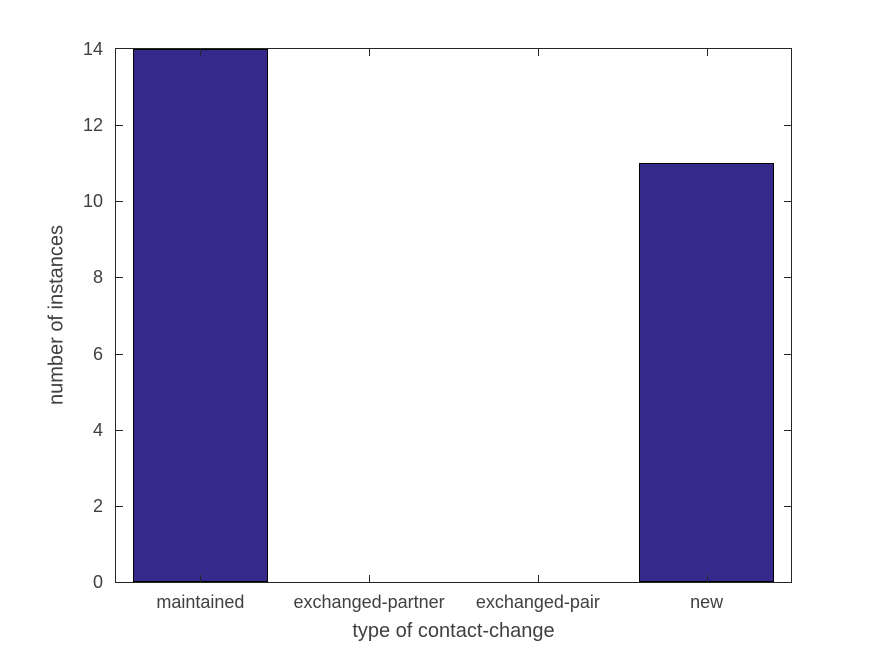 This screenshot has width=875, height=656. I want to click on y-tick-label-0: 0, so click(97, 582).